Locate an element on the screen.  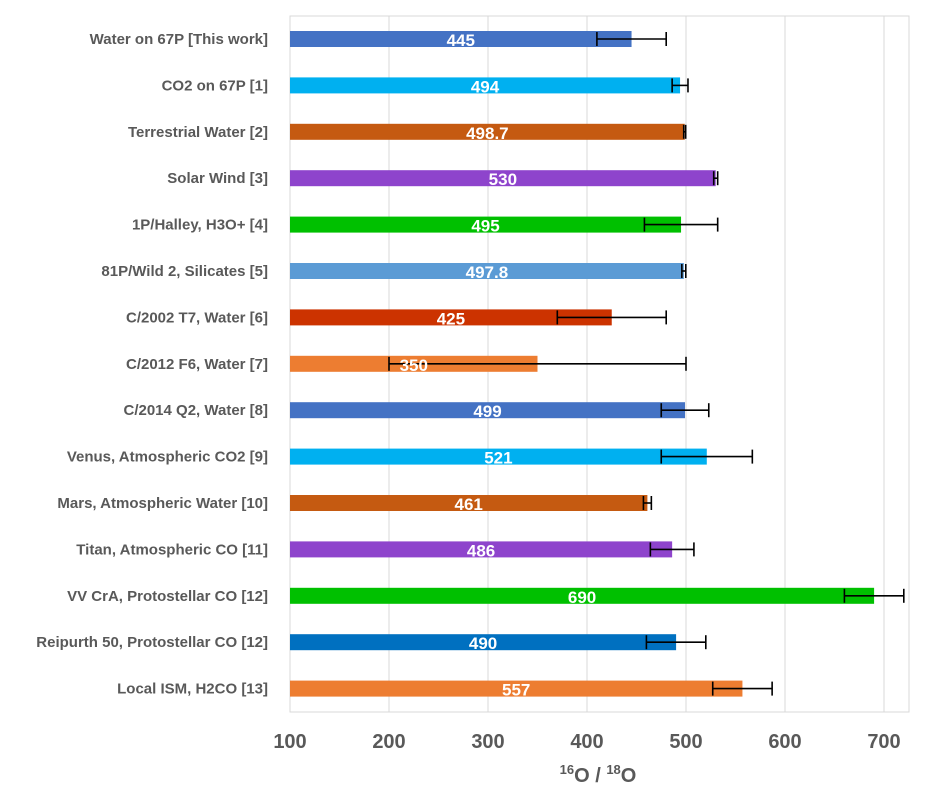
category-label-15: Local ISM, H2CO [13] is located at coordinates (192, 689).